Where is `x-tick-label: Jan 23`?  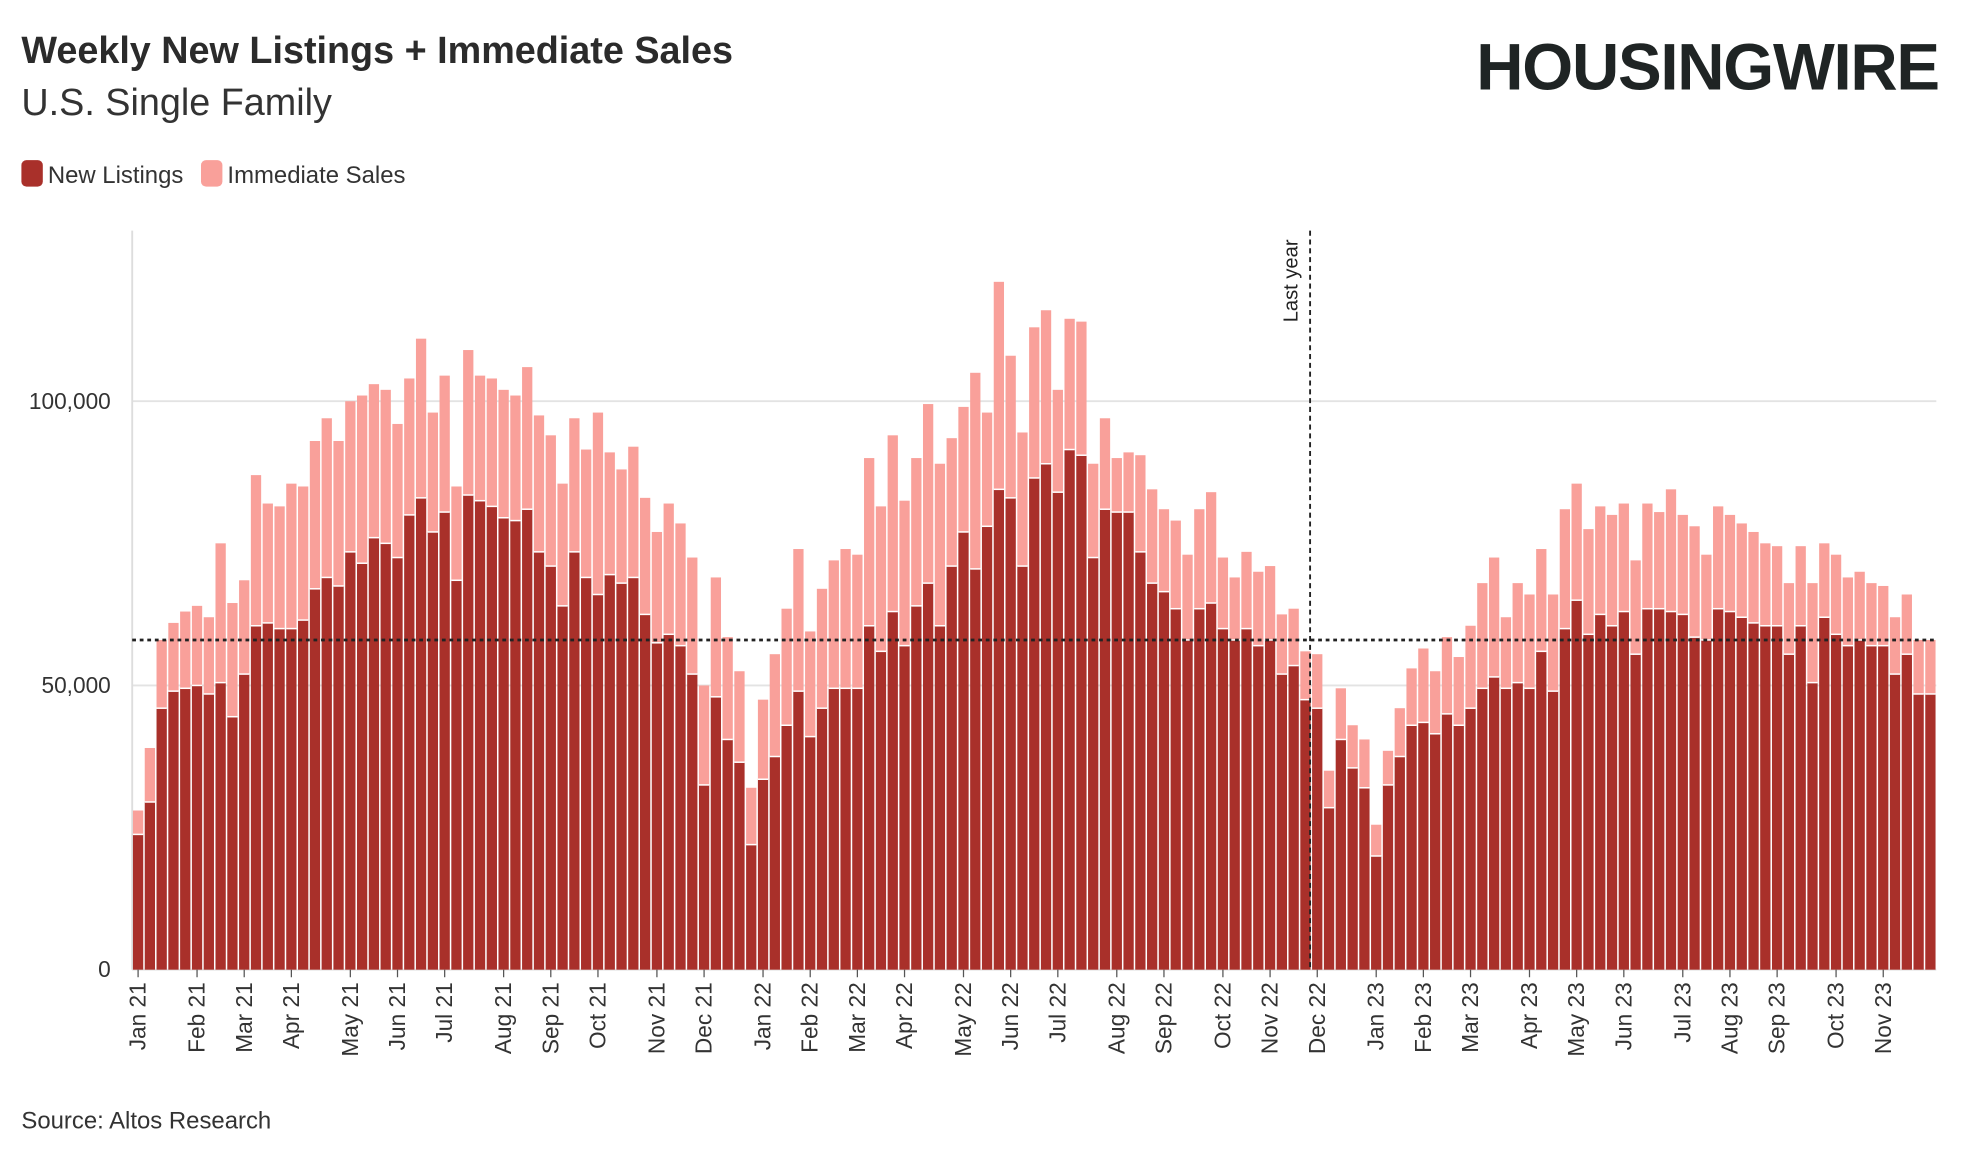
x-tick-label: Jan 23 is located at coordinates (1376, 1016).